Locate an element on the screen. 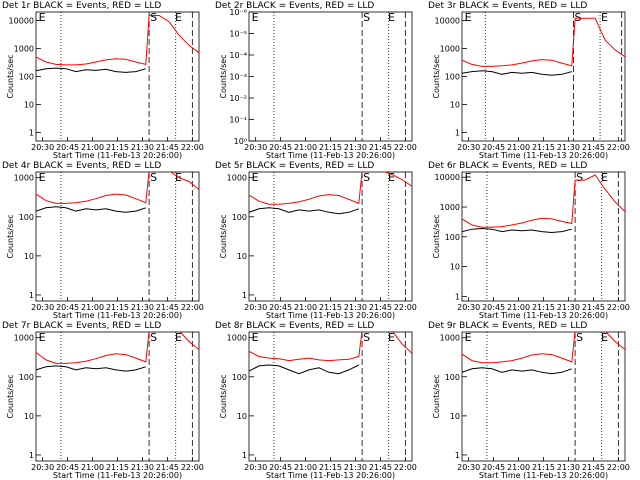  y-tick-label: 10⁻⁵ is located at coordinates (238, 34).